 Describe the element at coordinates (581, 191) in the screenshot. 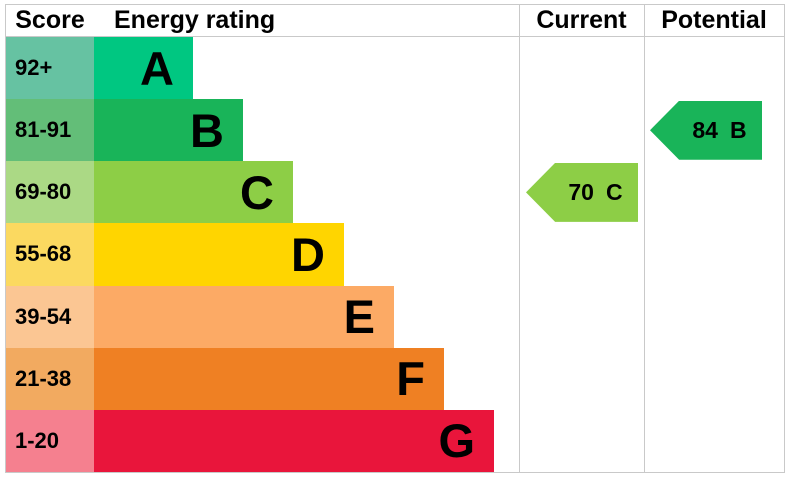

I see `current-rating-value: 70` at that location.